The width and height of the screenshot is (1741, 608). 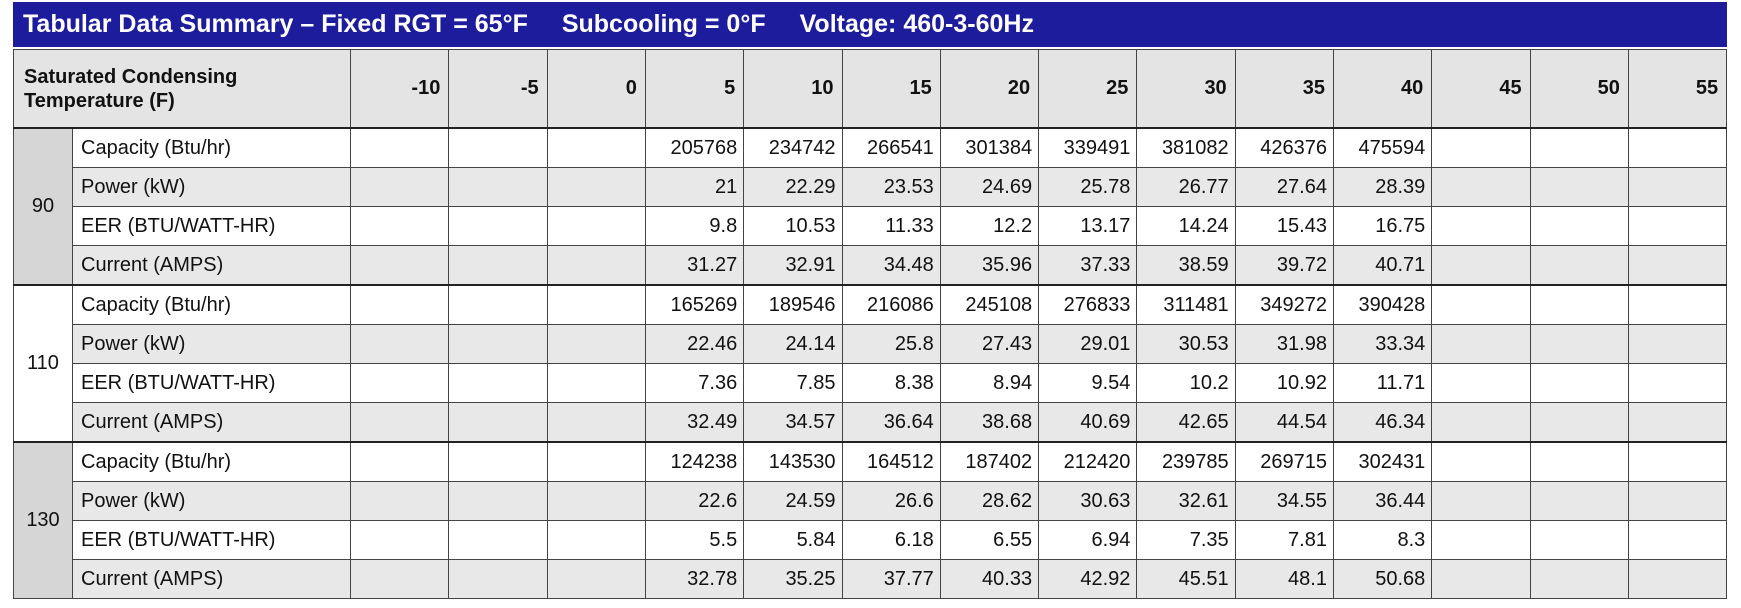 What do you see at coordinates (498, 89) in the screenshot?
I see `column-header: -5` at bounding box center [498, 89].